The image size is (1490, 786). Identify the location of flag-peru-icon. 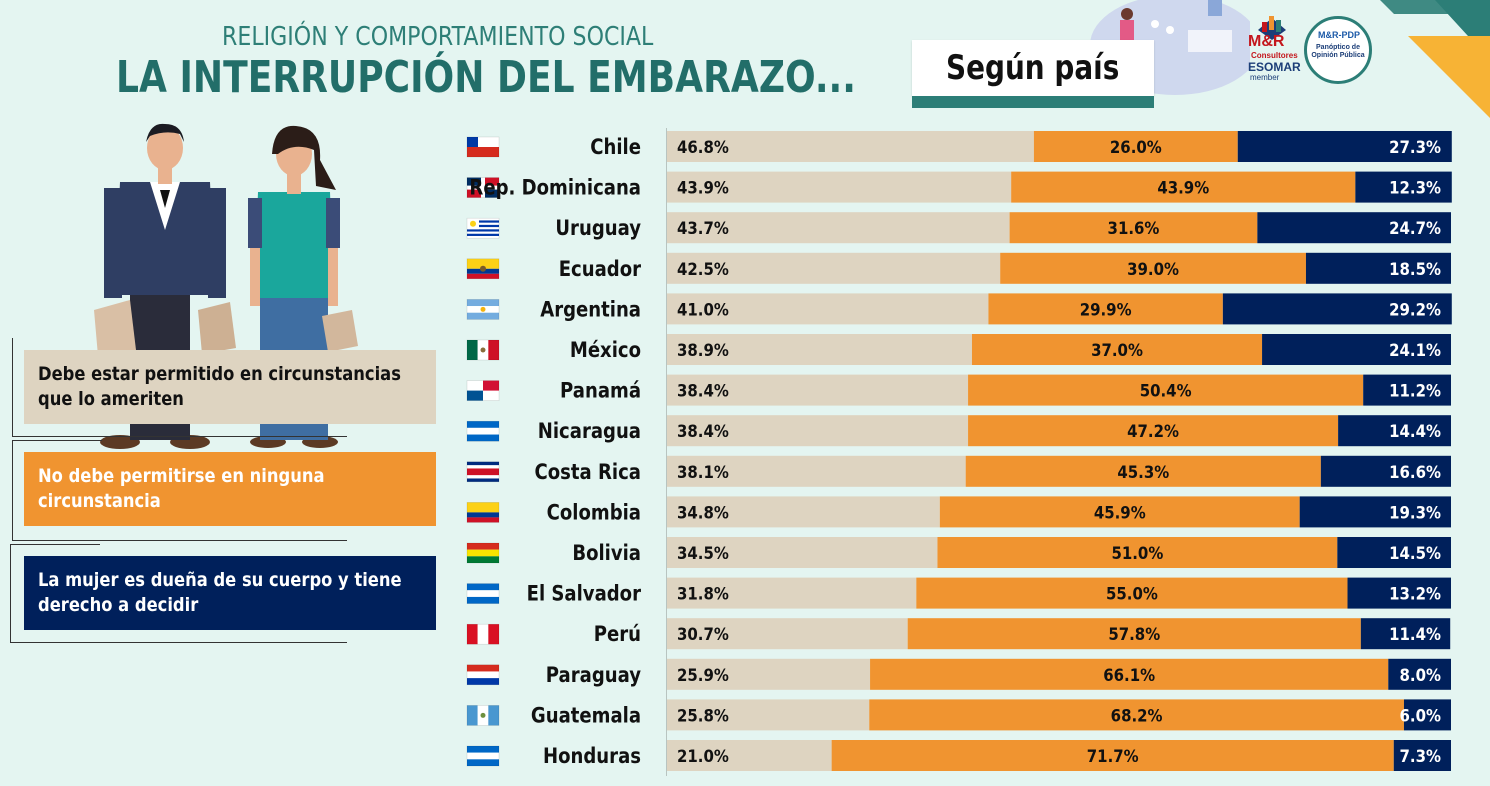
(483, 634).